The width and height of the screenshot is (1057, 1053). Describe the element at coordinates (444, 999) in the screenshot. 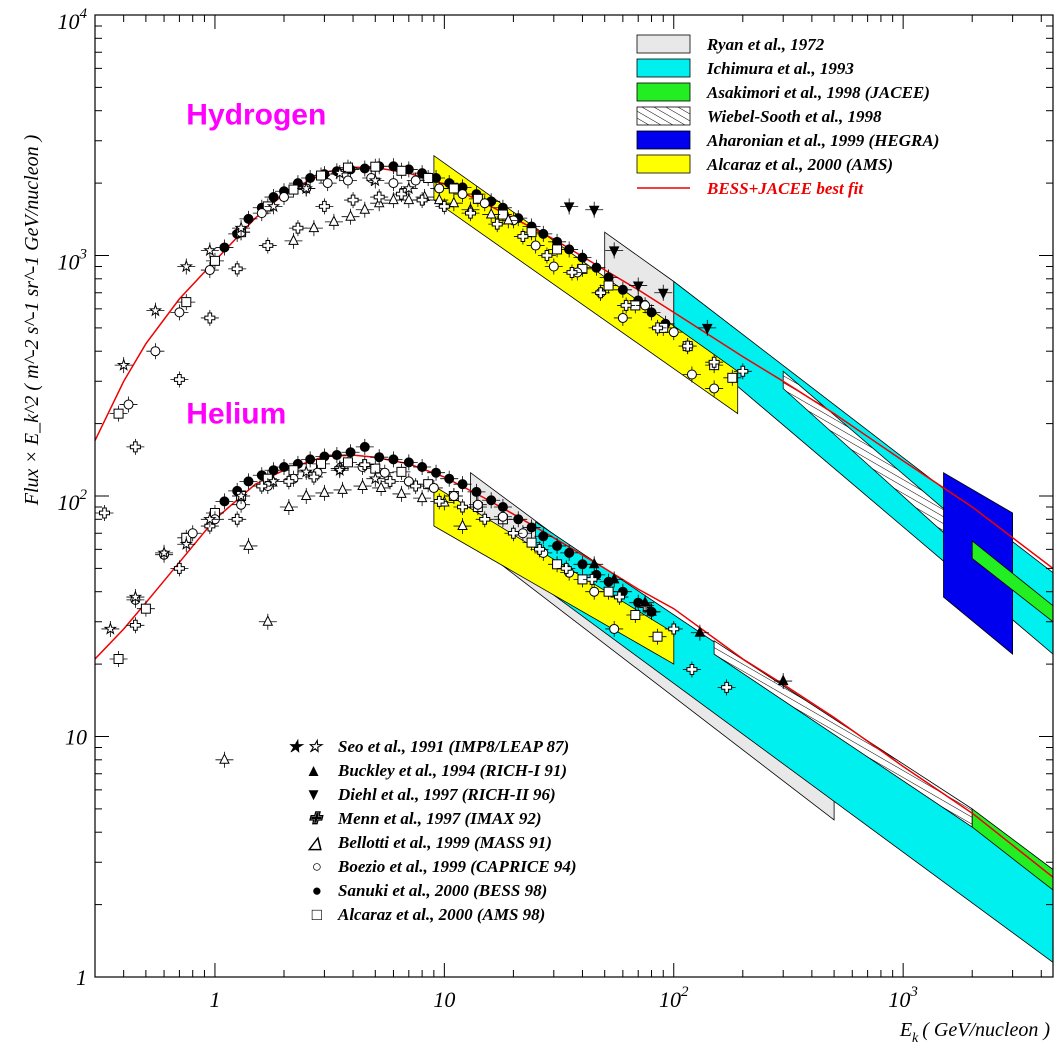

I see `x-tick-label-base: 10` at that location.